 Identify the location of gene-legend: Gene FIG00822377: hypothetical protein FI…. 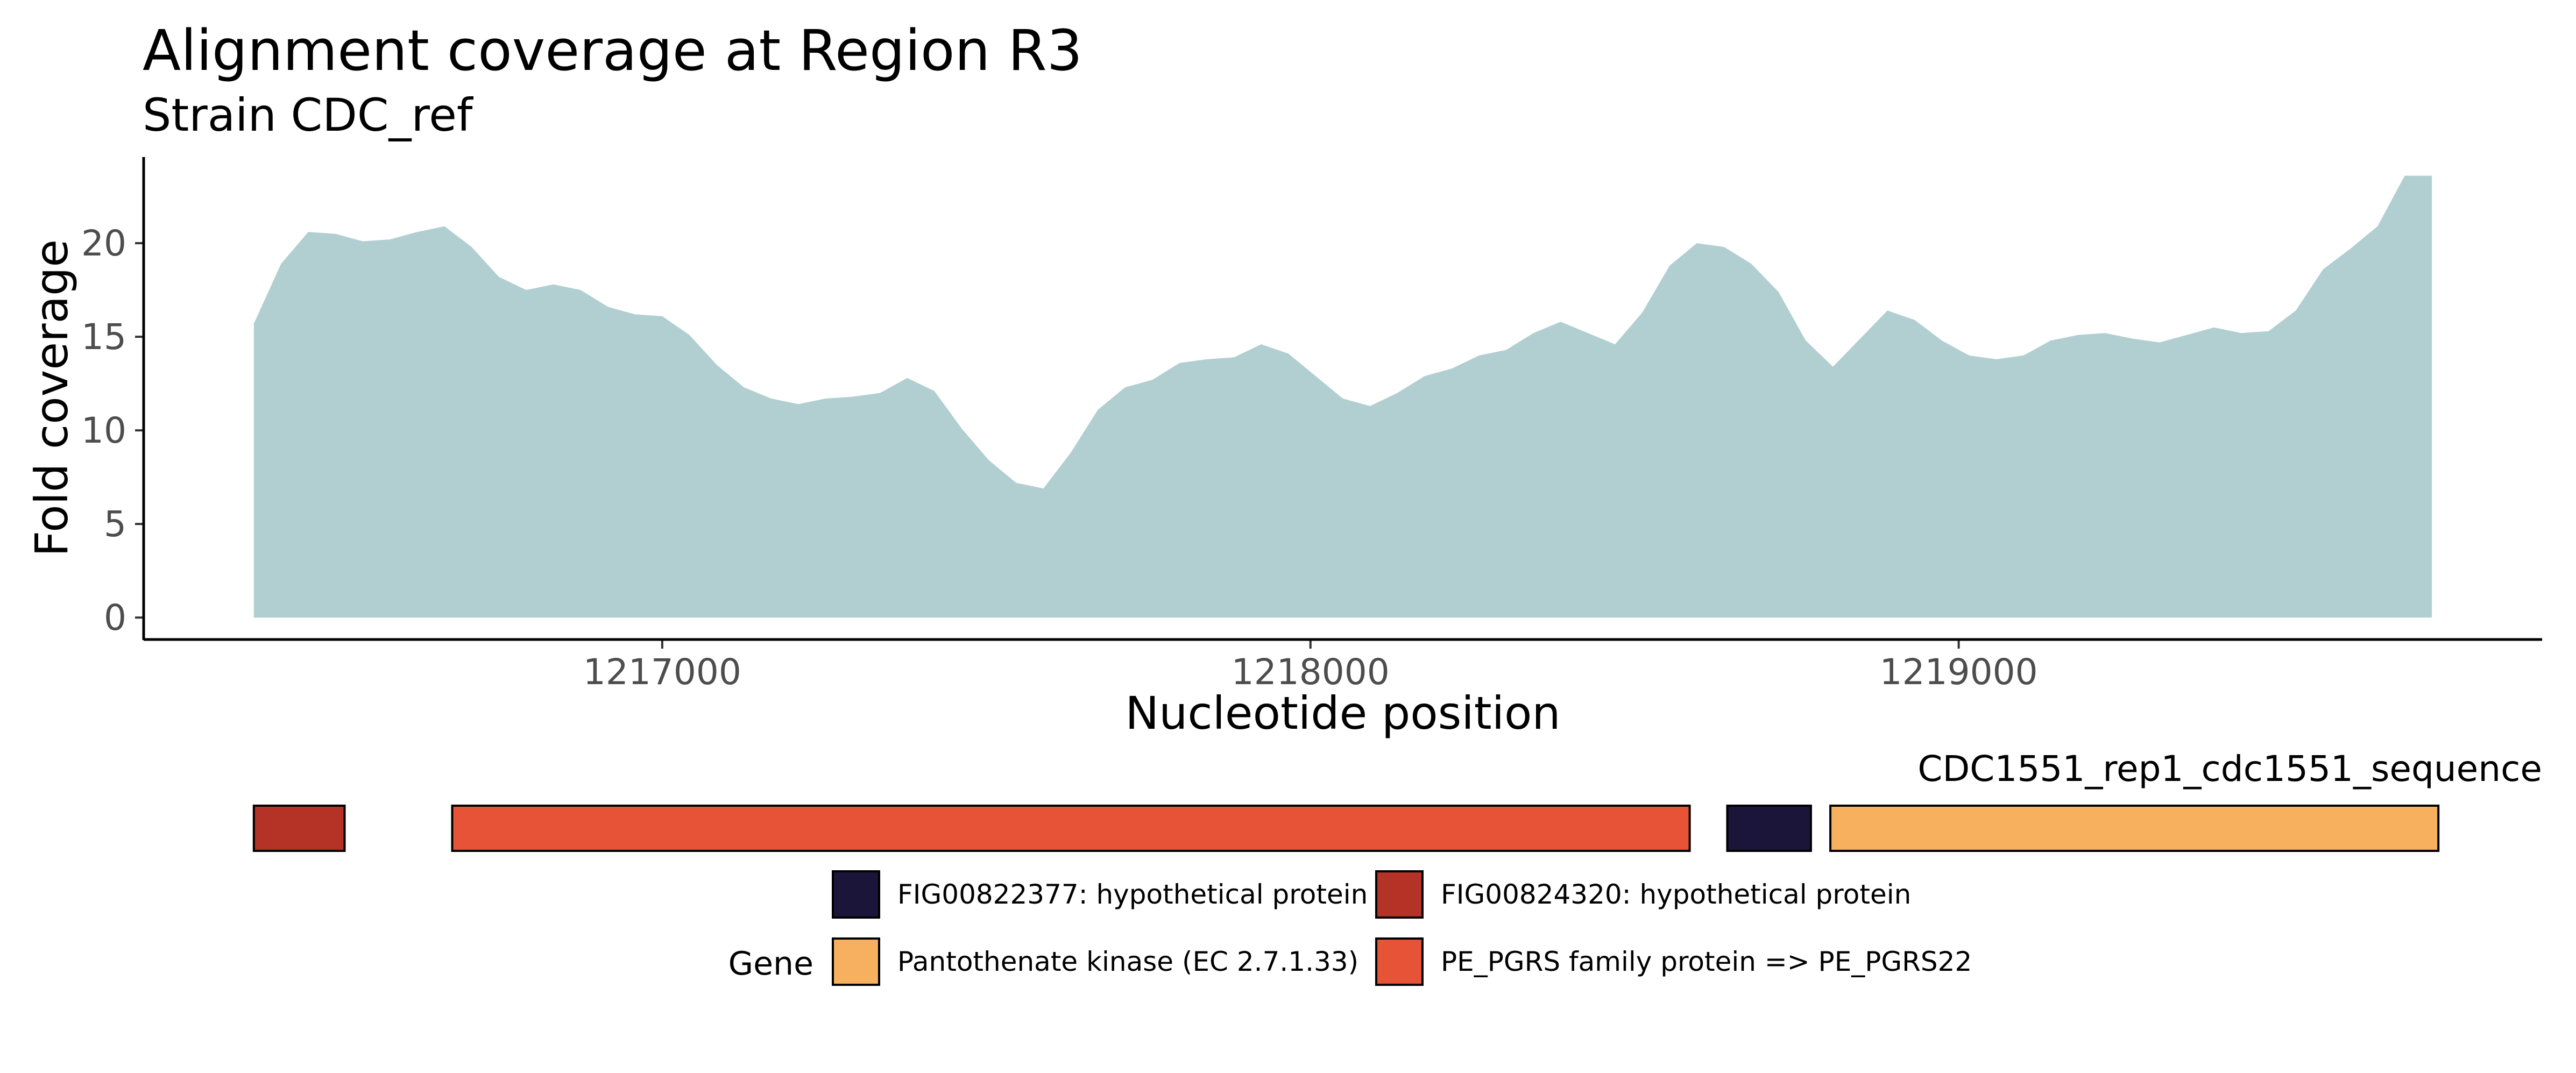
(1350, 928).